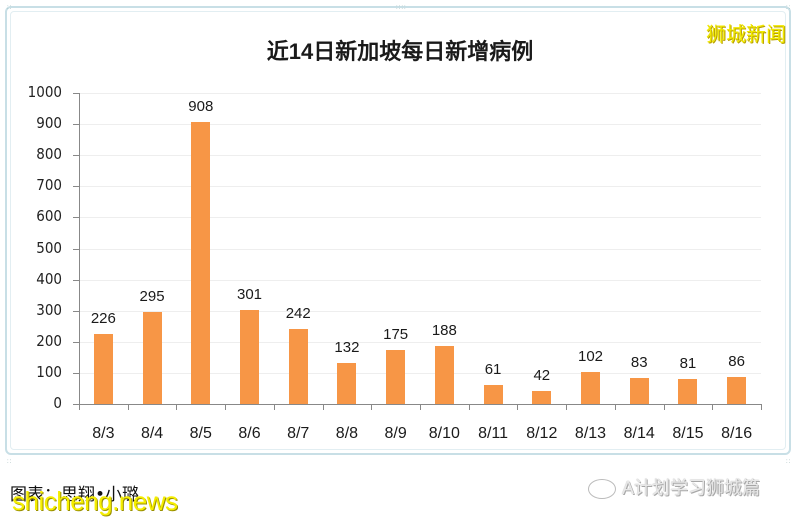 The image size is (800, 520). I want to click on x-tick-label: 8/6, so click(249, 433).